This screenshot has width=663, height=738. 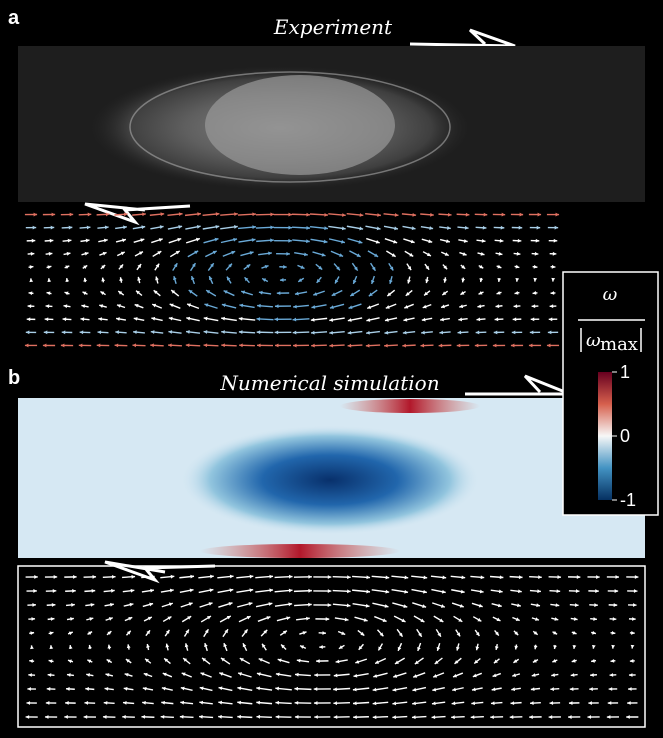 I want to click on shear-arrow, so click(x=518, y=385).